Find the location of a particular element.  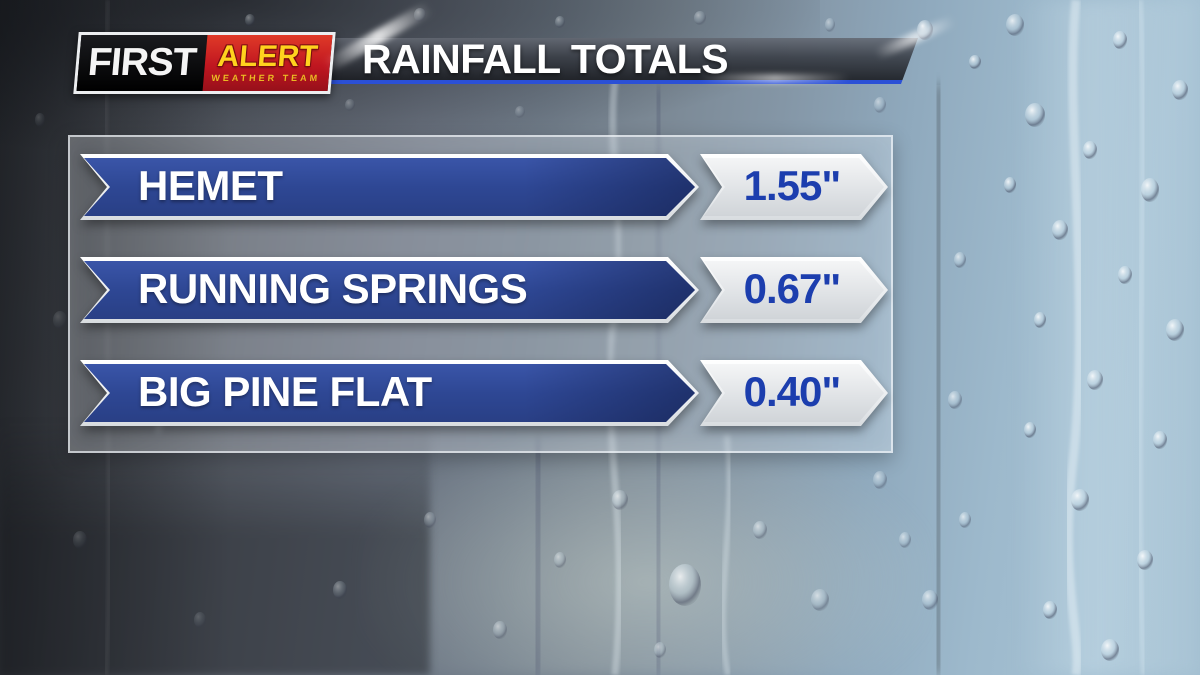

location-banner: HEMET is located at coordinates (389, 187).